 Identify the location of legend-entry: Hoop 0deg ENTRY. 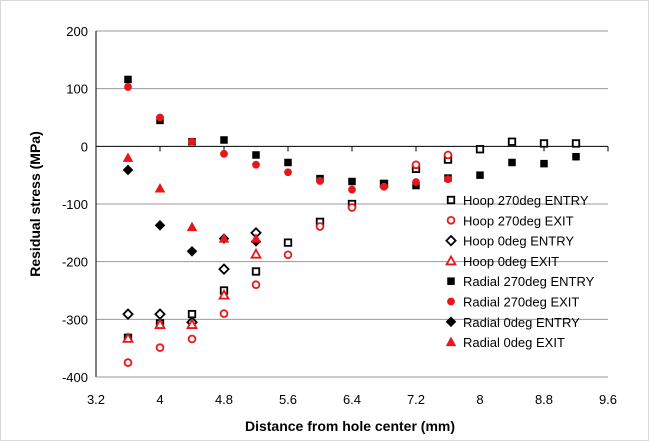
(509, 241).